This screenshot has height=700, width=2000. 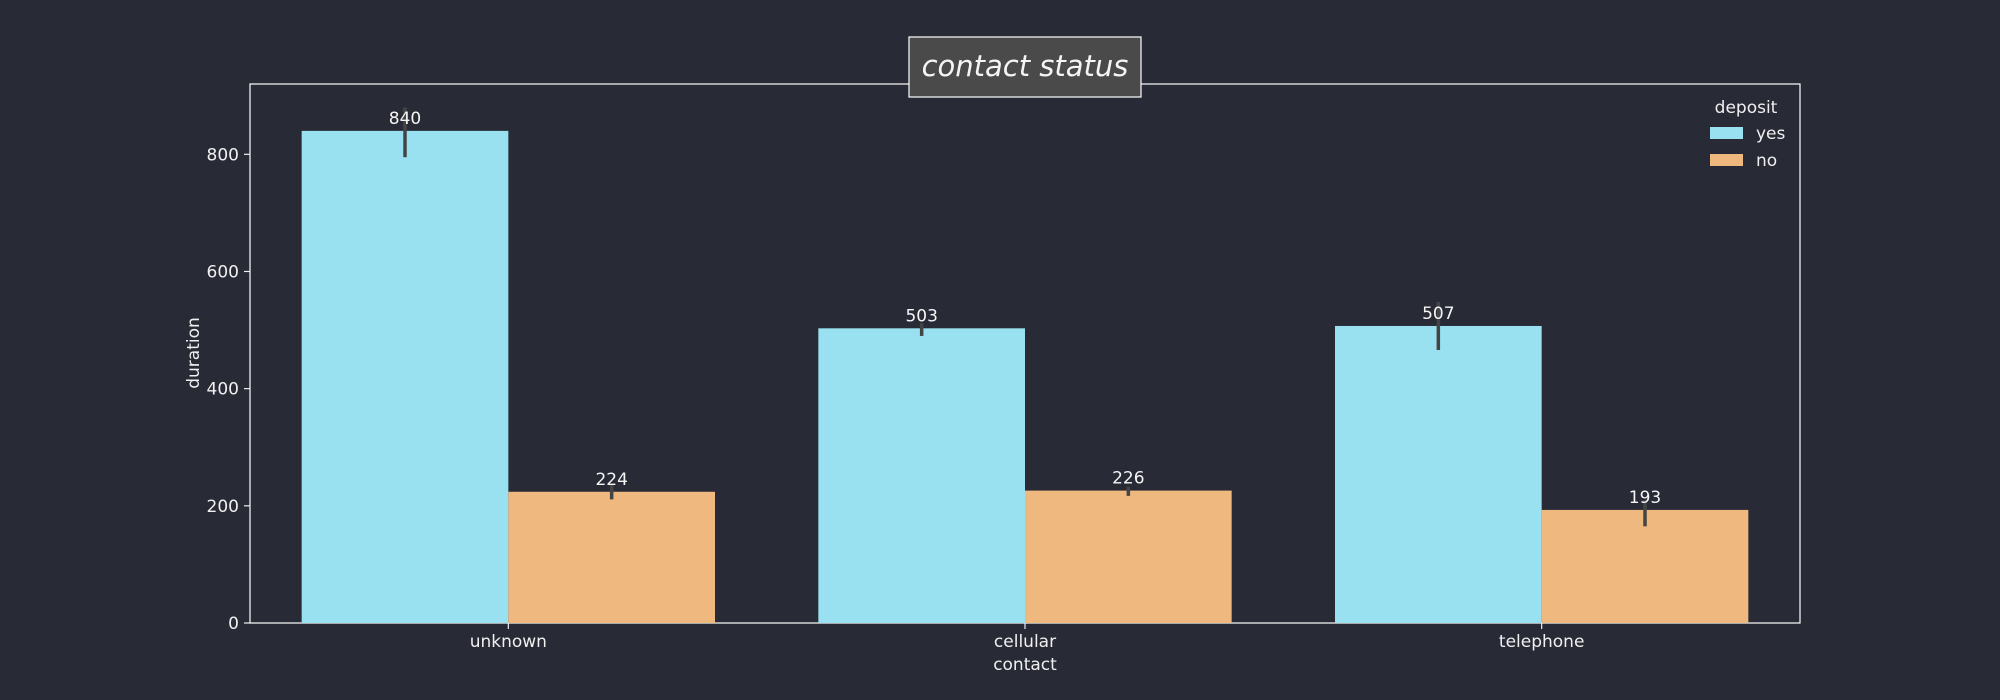 I want to click on x-axis: unknown cellular telephone, so click(x=1027, y=637).